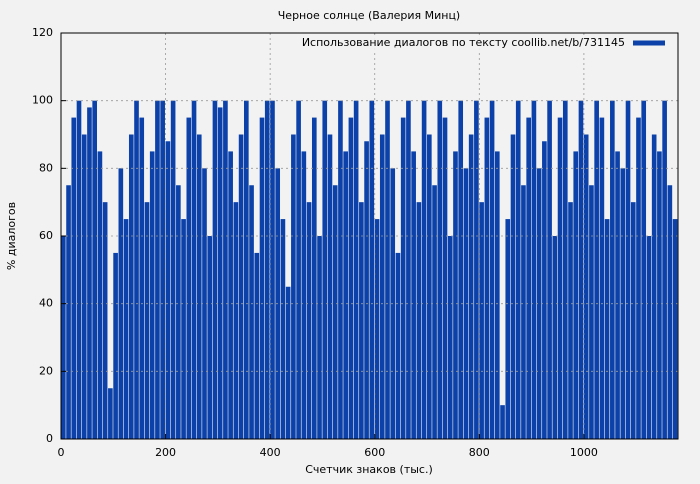 The width and height of the screenshot is (700, 484). I want to click on x-tick-label: 800, so click(479, 452).